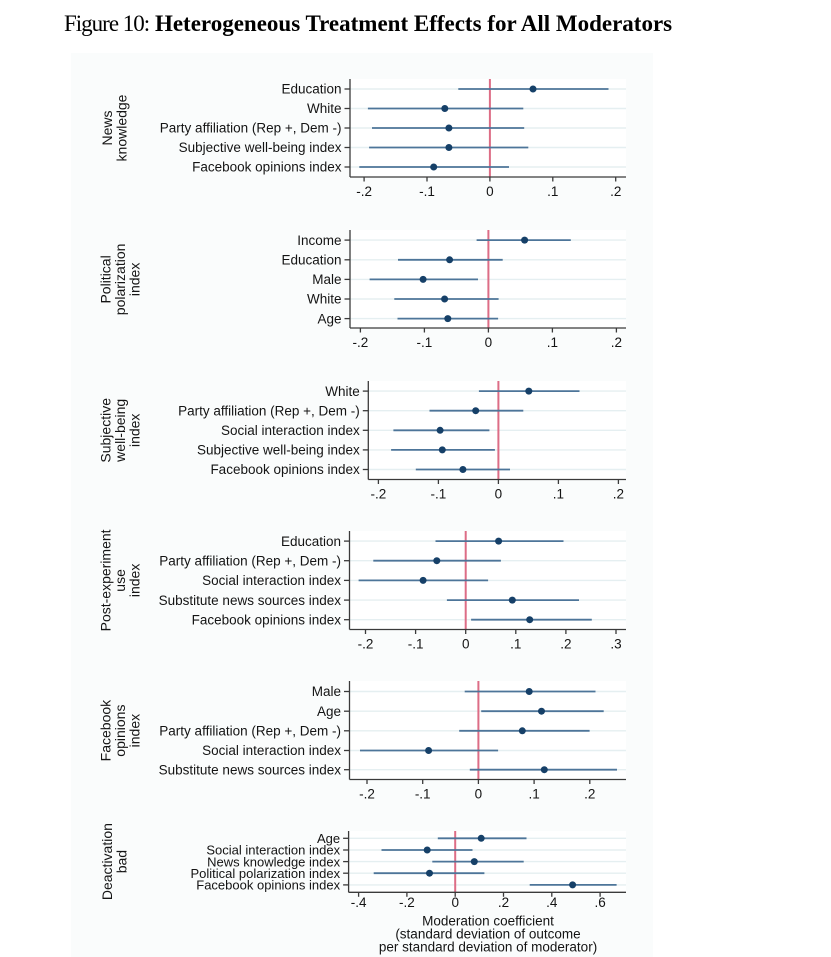 This screenshot has width=831, height=957. Describe the element at coordinates (106, 730) in the screenshot. I see `svg-text: Facebook` at that location.